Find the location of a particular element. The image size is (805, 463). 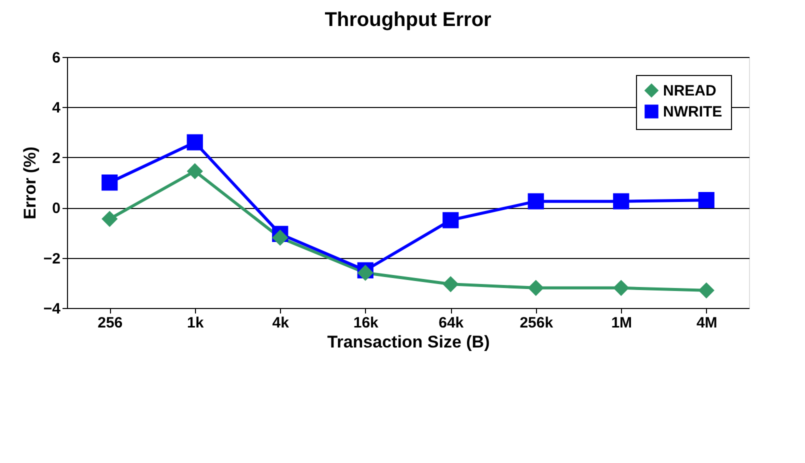

y-tick-label: 0 is located at coordinates (56, 209).